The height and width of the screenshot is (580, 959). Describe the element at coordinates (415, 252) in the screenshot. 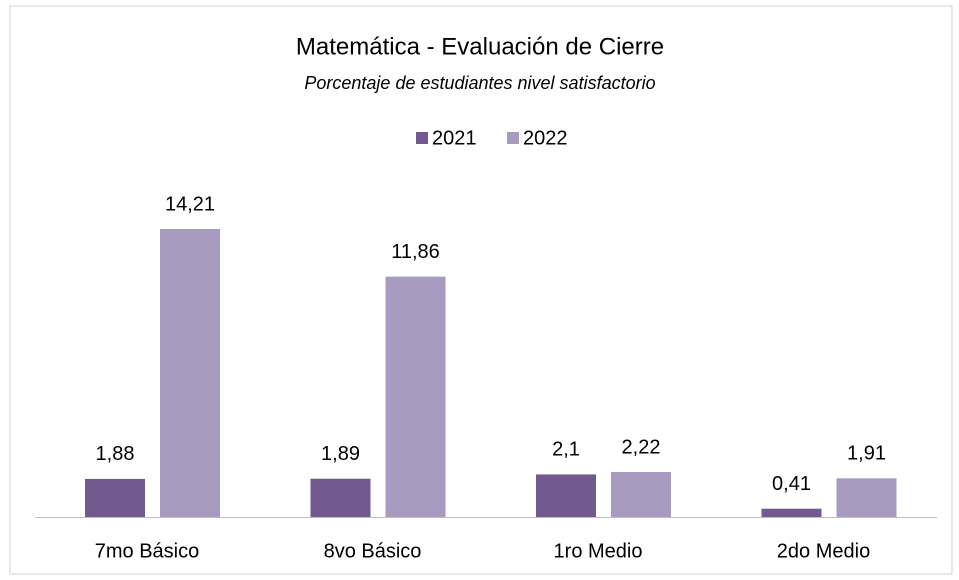

I see `data-label: 11,86` at that location.